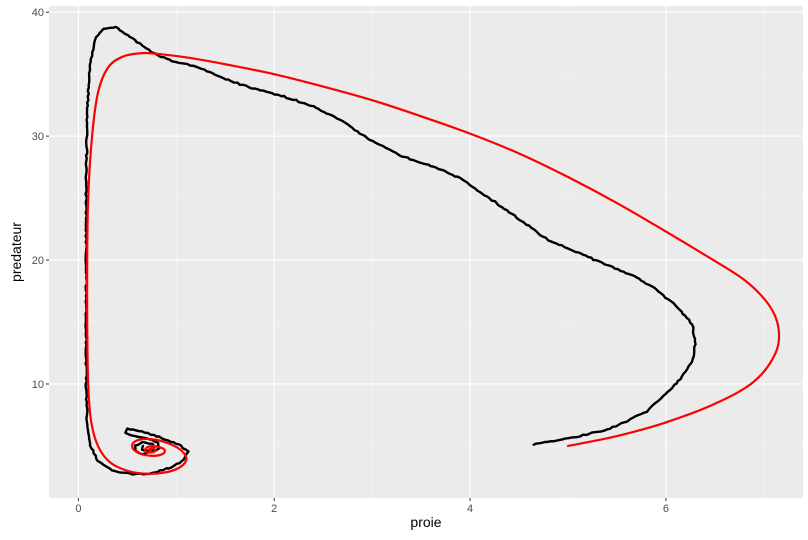 The height and width of the screenshot is (540, 808). I want to click on x-tick-label: 6, so click(666, 509).